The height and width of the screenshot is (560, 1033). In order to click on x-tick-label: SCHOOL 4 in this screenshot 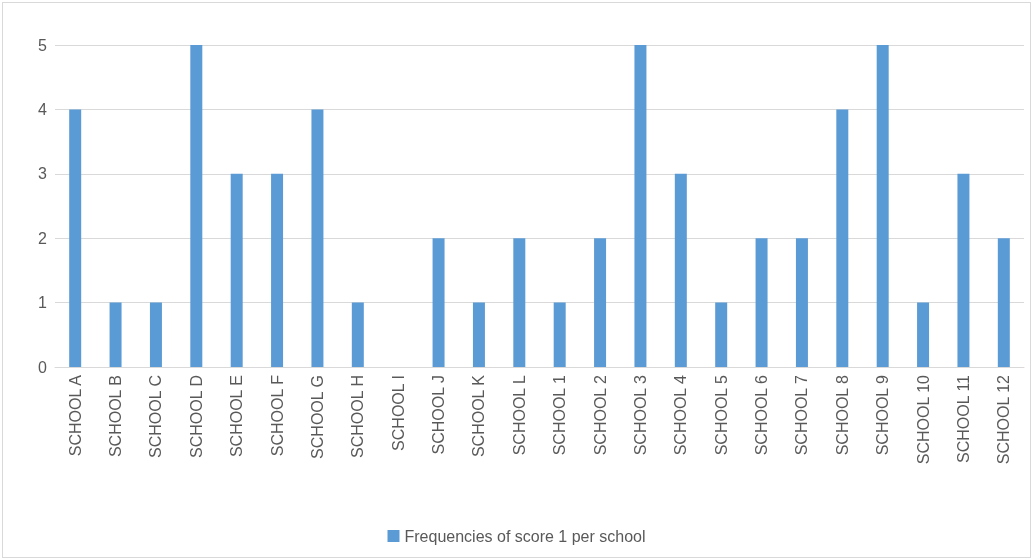, I will do `click(681, 415)`.